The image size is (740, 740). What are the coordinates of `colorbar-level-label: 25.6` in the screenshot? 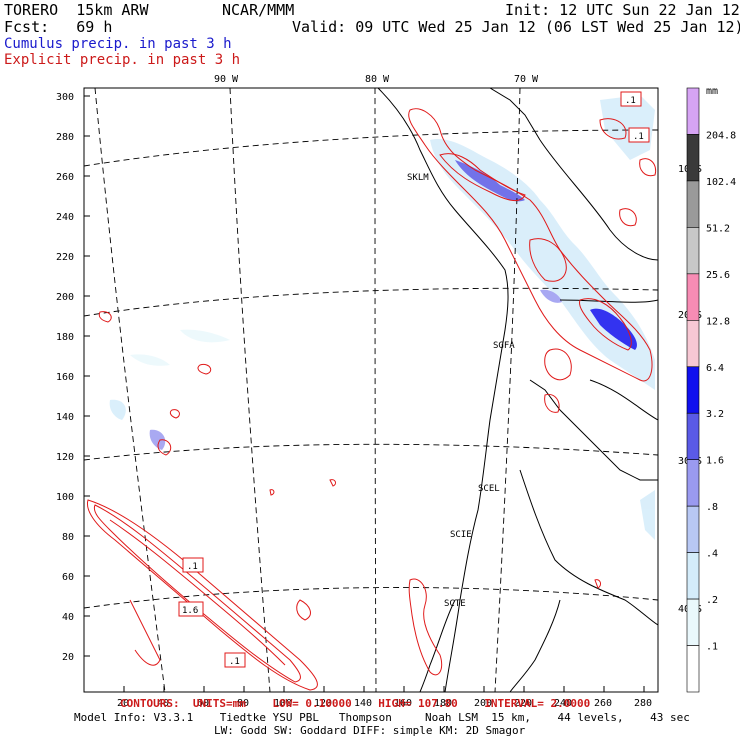 It's located at (718, 275).